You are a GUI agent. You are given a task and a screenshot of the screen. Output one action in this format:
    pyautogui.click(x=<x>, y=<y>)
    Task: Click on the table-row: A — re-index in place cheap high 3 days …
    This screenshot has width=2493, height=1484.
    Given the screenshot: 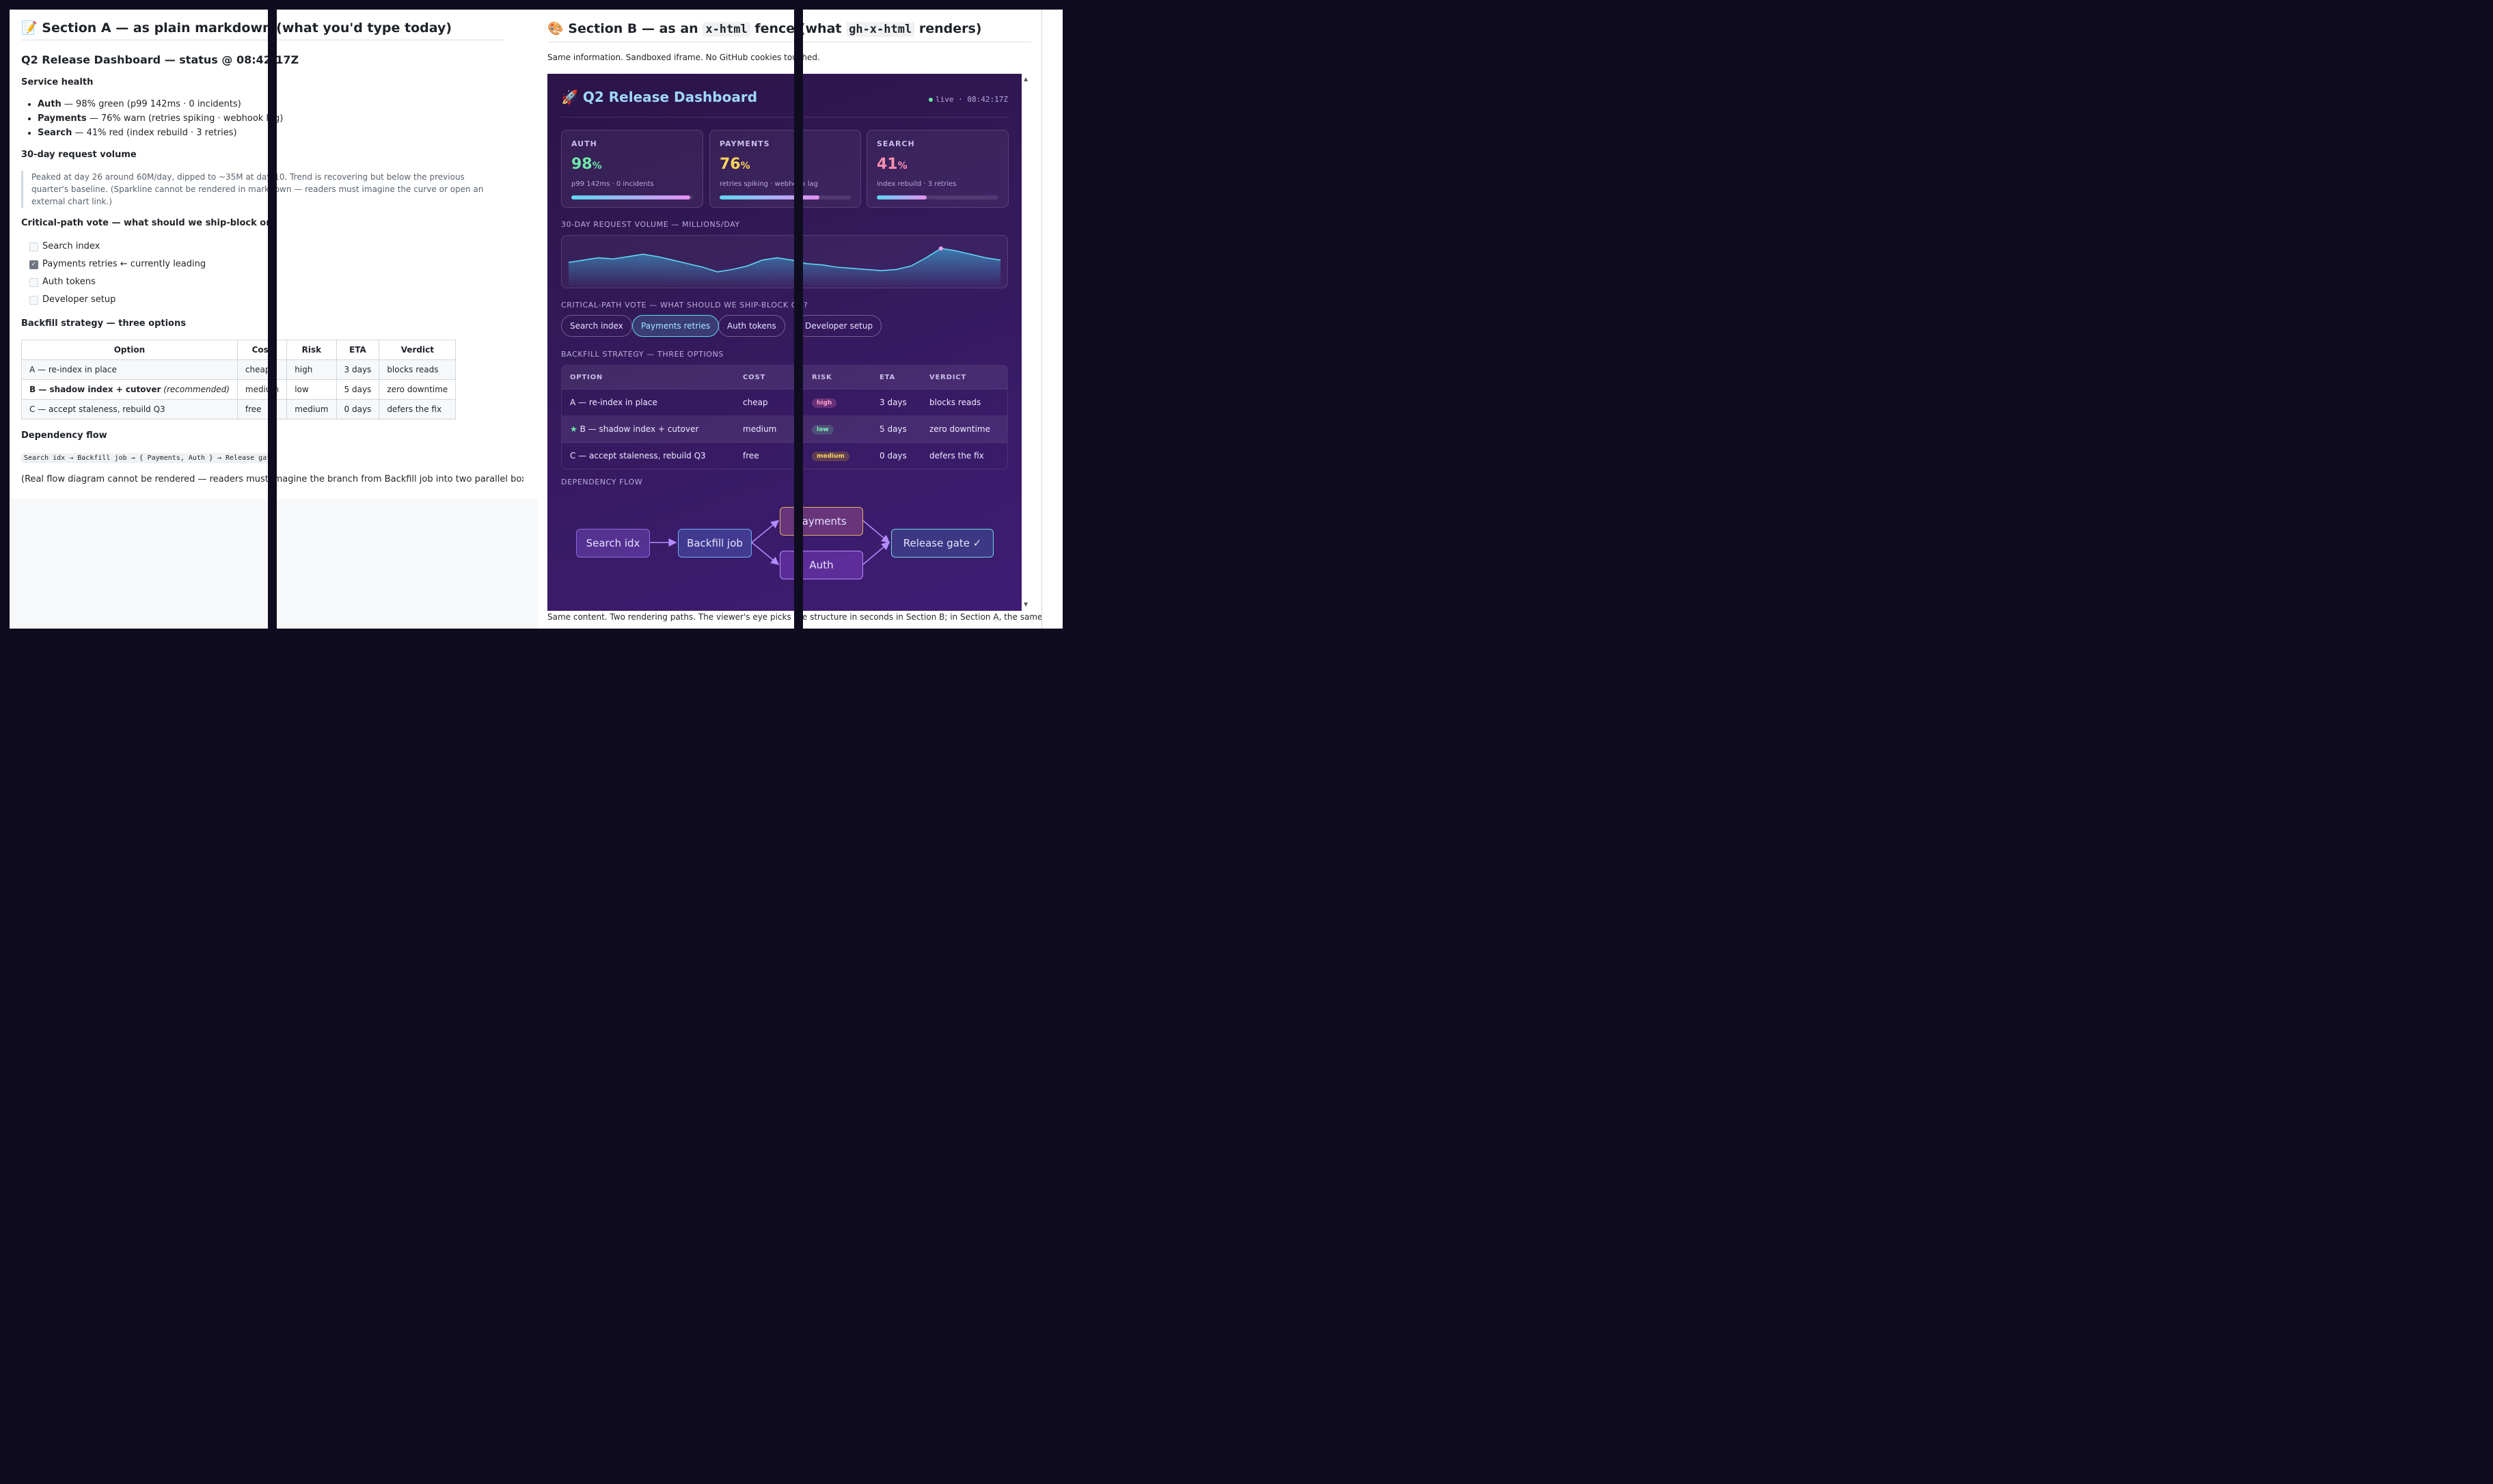 What is the action you would take?
    pyautogui.click(x=239, y=370)
    